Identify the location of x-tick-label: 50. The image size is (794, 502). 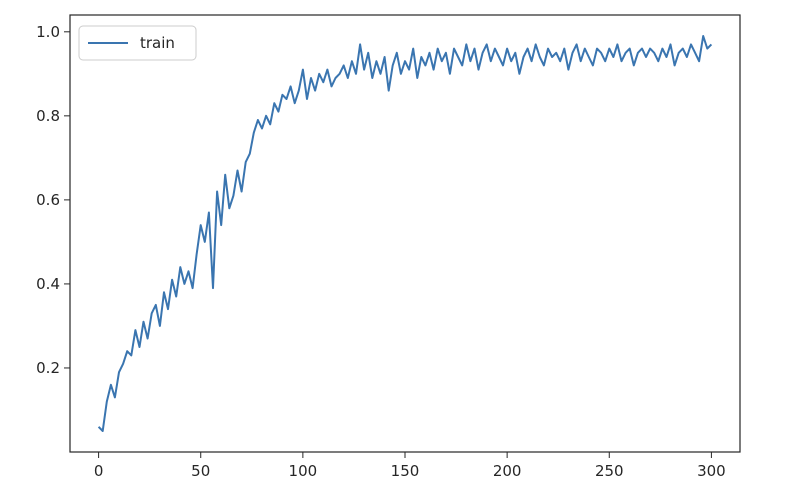
(200, 471).